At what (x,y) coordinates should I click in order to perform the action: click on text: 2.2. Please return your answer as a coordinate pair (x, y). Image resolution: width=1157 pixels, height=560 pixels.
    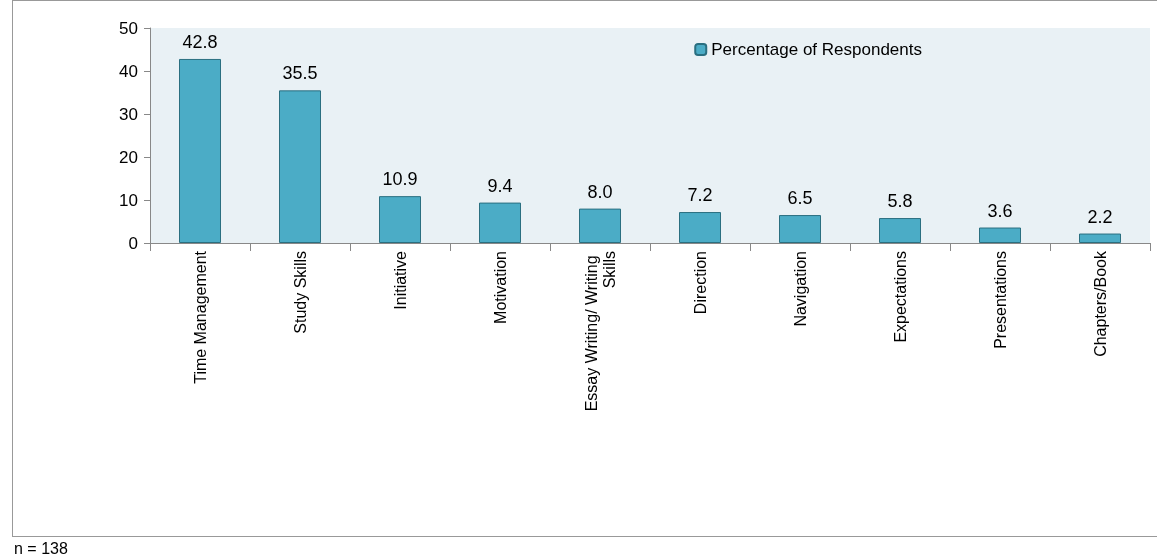
    Looking at the image, I should click on (1100, 216).